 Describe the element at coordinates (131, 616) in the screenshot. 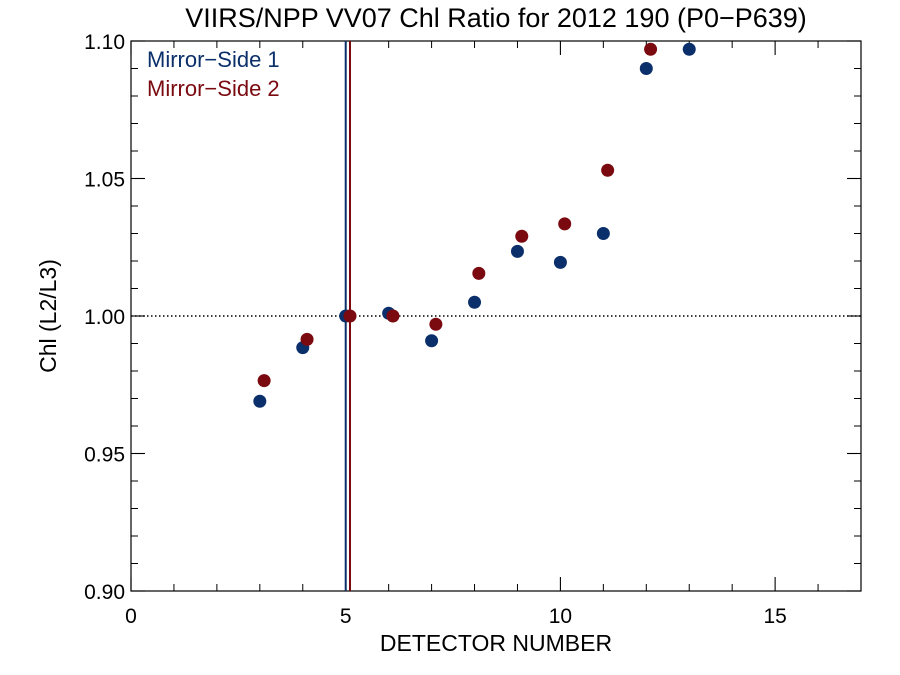

I see `x-tick-label: 0` at that location.